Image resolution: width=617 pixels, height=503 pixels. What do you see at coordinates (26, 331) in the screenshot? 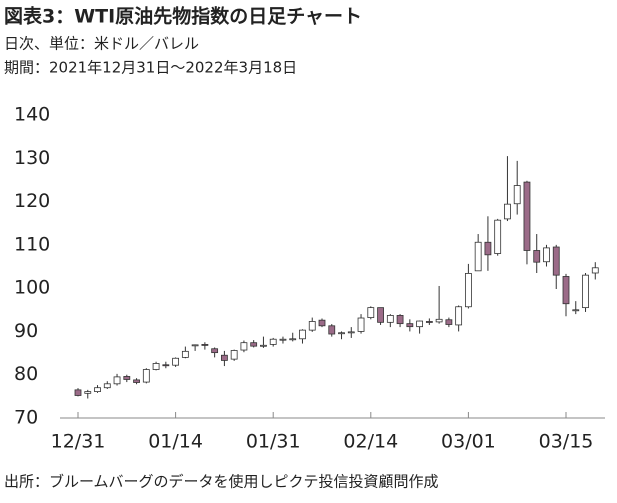
I see `y-tick-label: 90` at bounding box center [26, 331].